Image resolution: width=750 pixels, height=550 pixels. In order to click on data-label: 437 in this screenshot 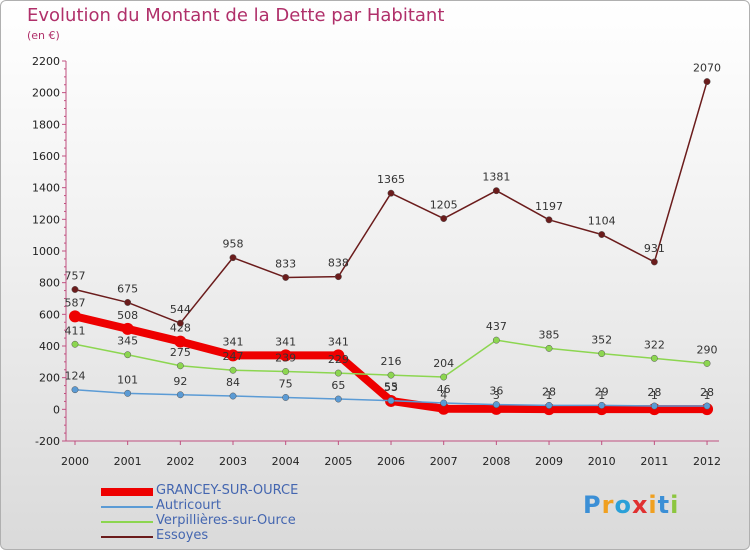, I will do `click(496, 326)`.